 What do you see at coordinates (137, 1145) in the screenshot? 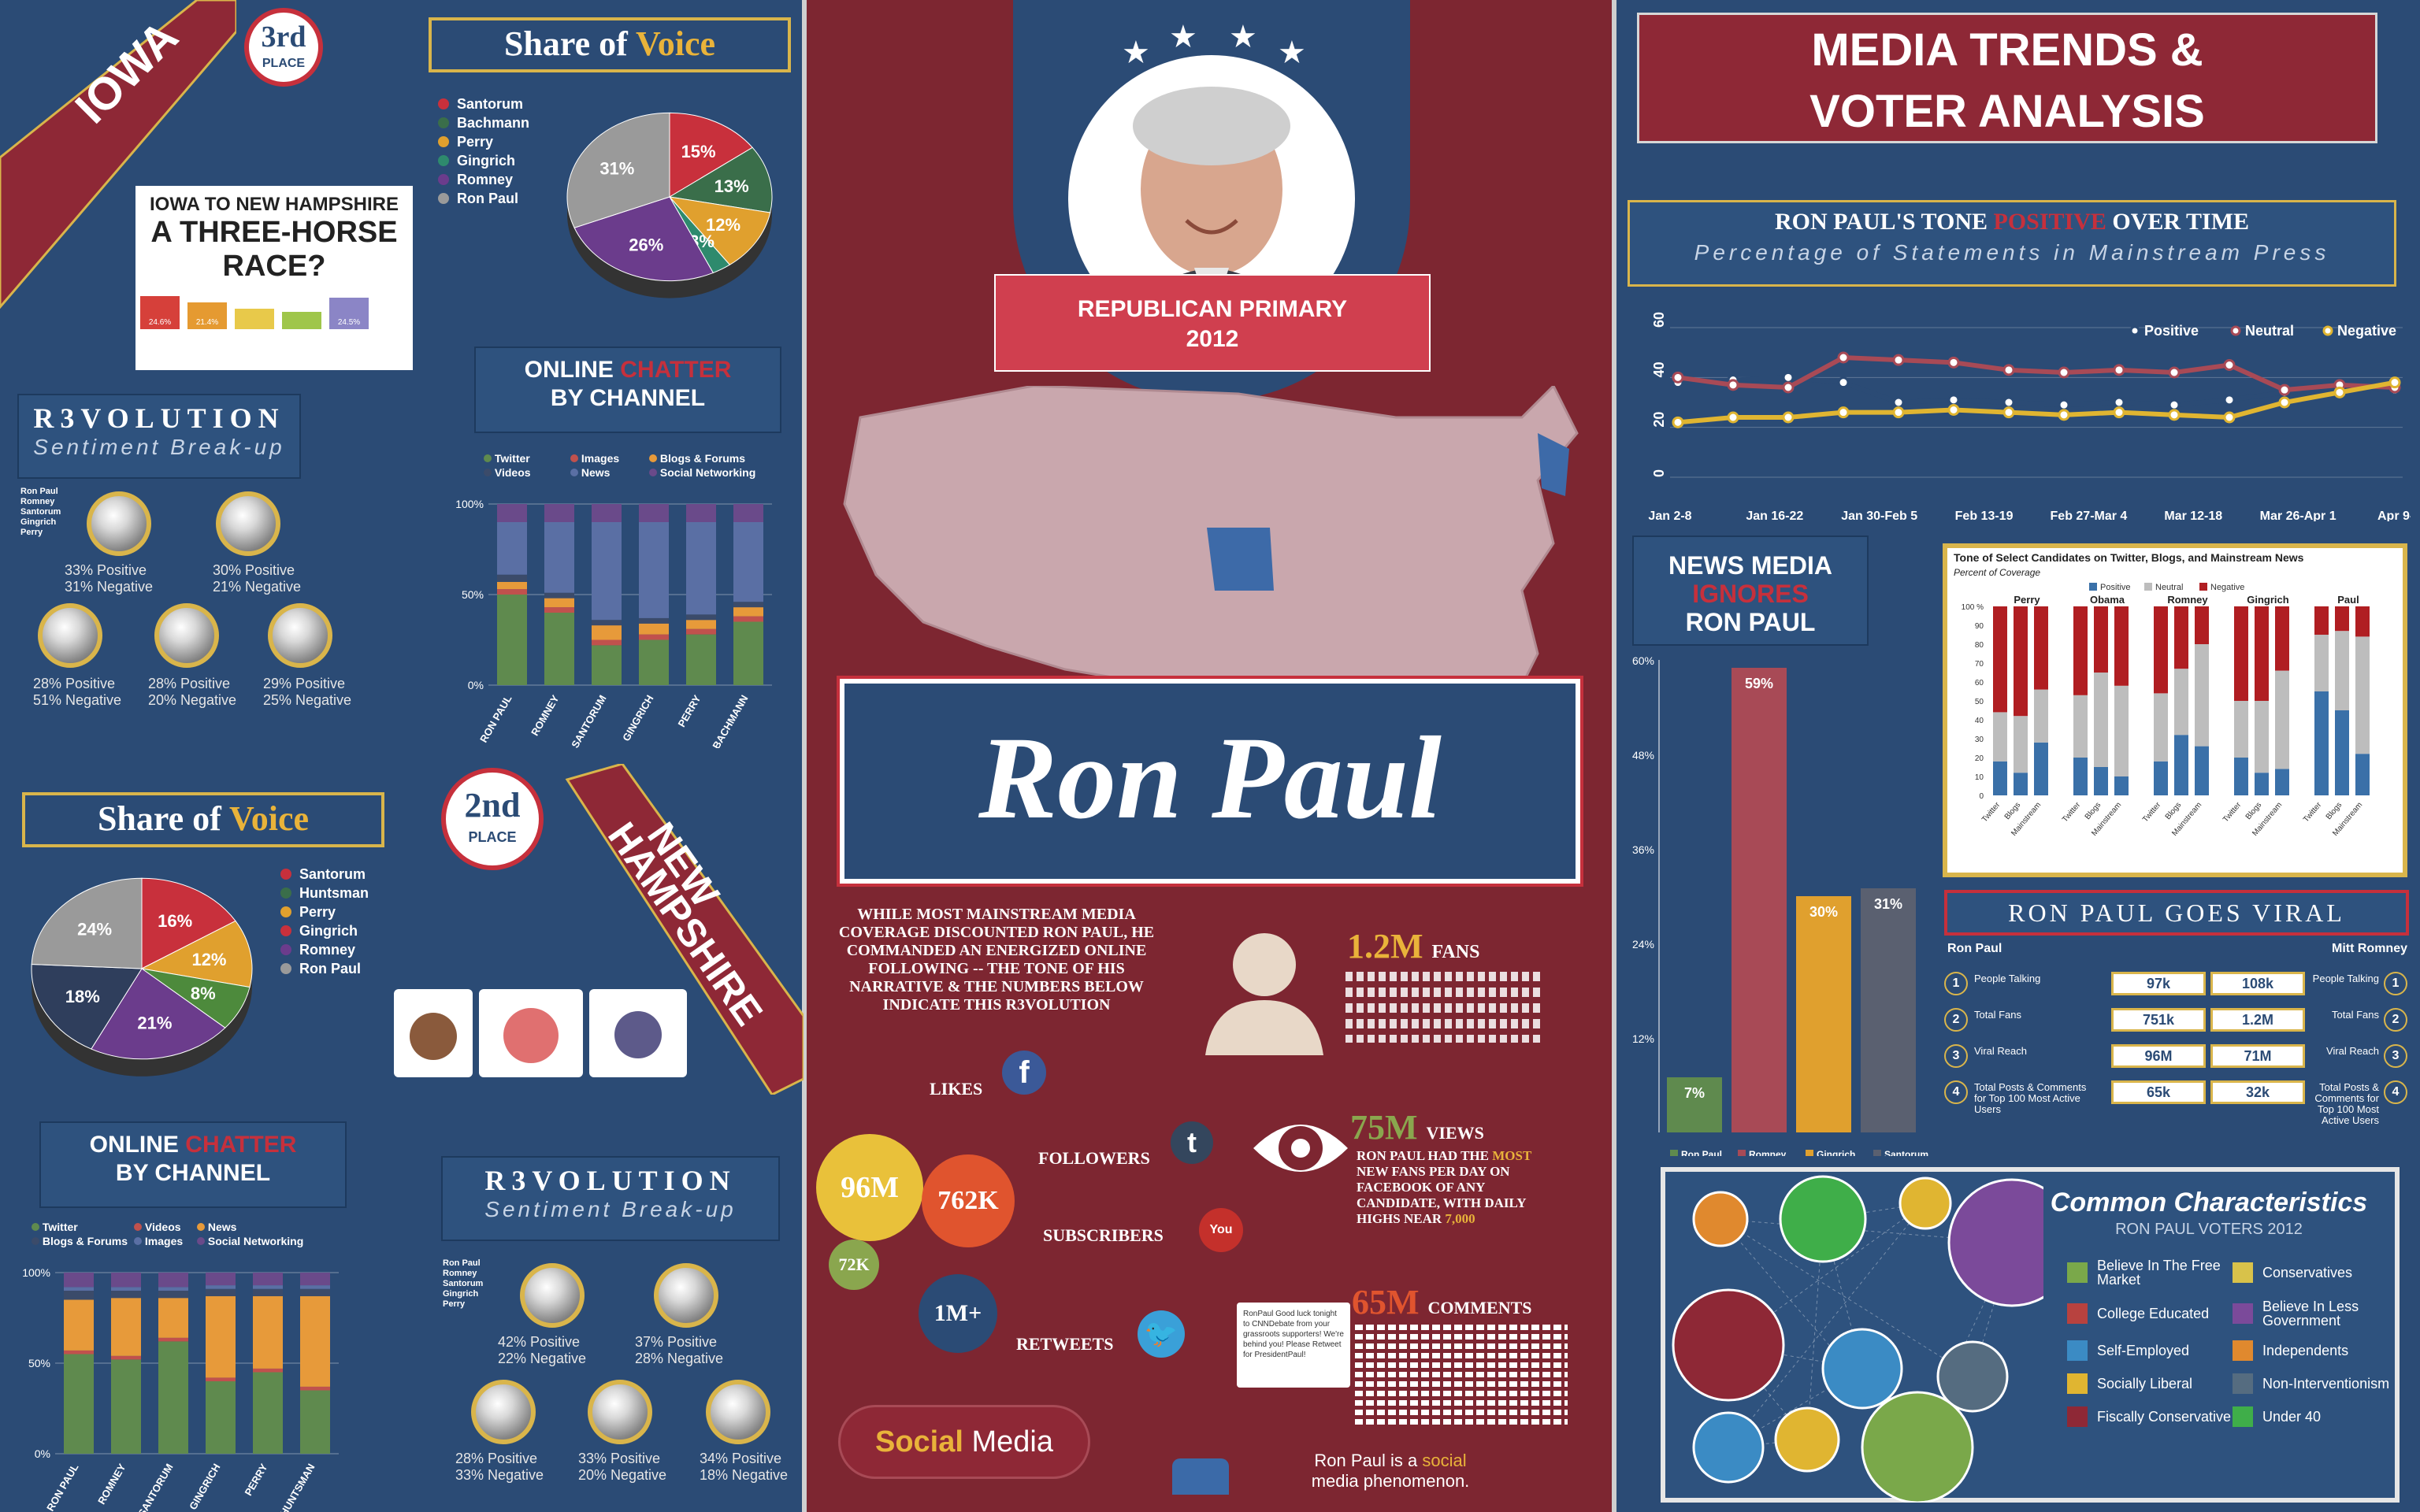
I see `title-part: ONLINE` at bounding box center [137, 1145].